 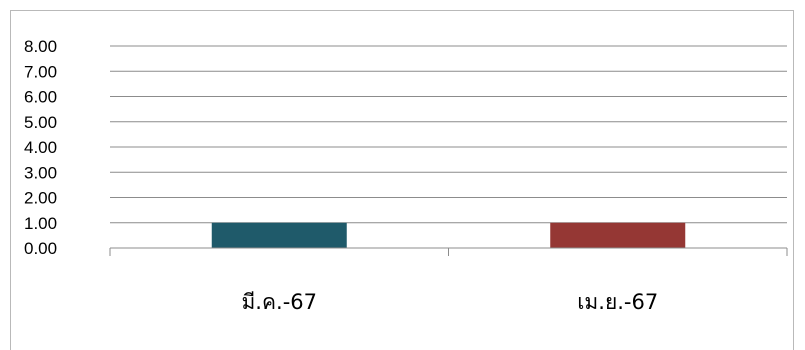 I want to click on y-tick-label: 8.00, so click(x=40, y=46).